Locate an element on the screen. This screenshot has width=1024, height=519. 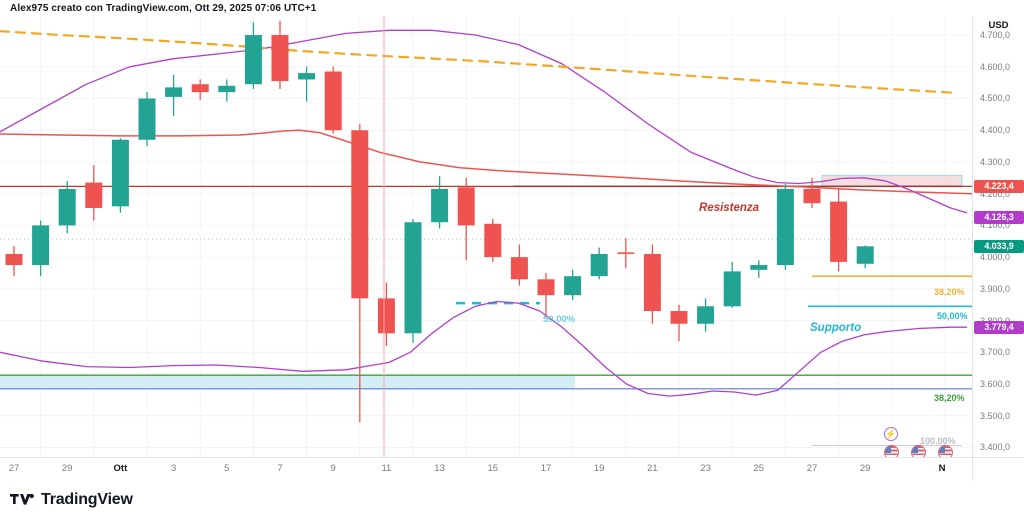
price-axis-tick: 3.400,0 is located at coordinates (995, 447).